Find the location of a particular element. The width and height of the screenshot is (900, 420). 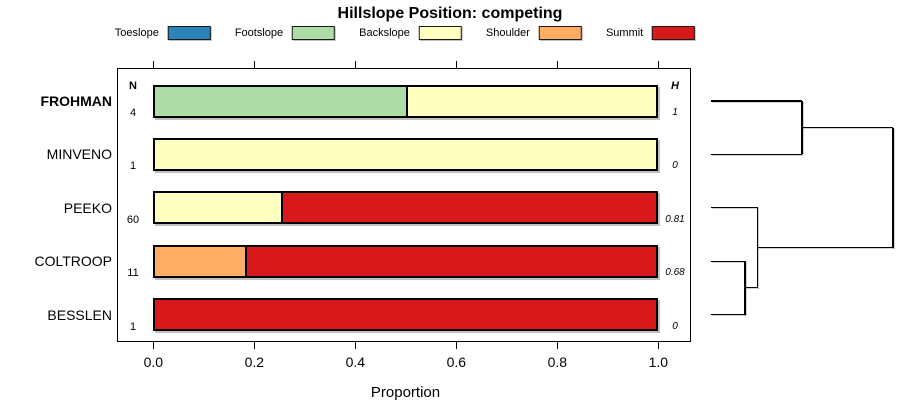

x-axis-tick-label: 0.4 is located at coordinates (355, 362).